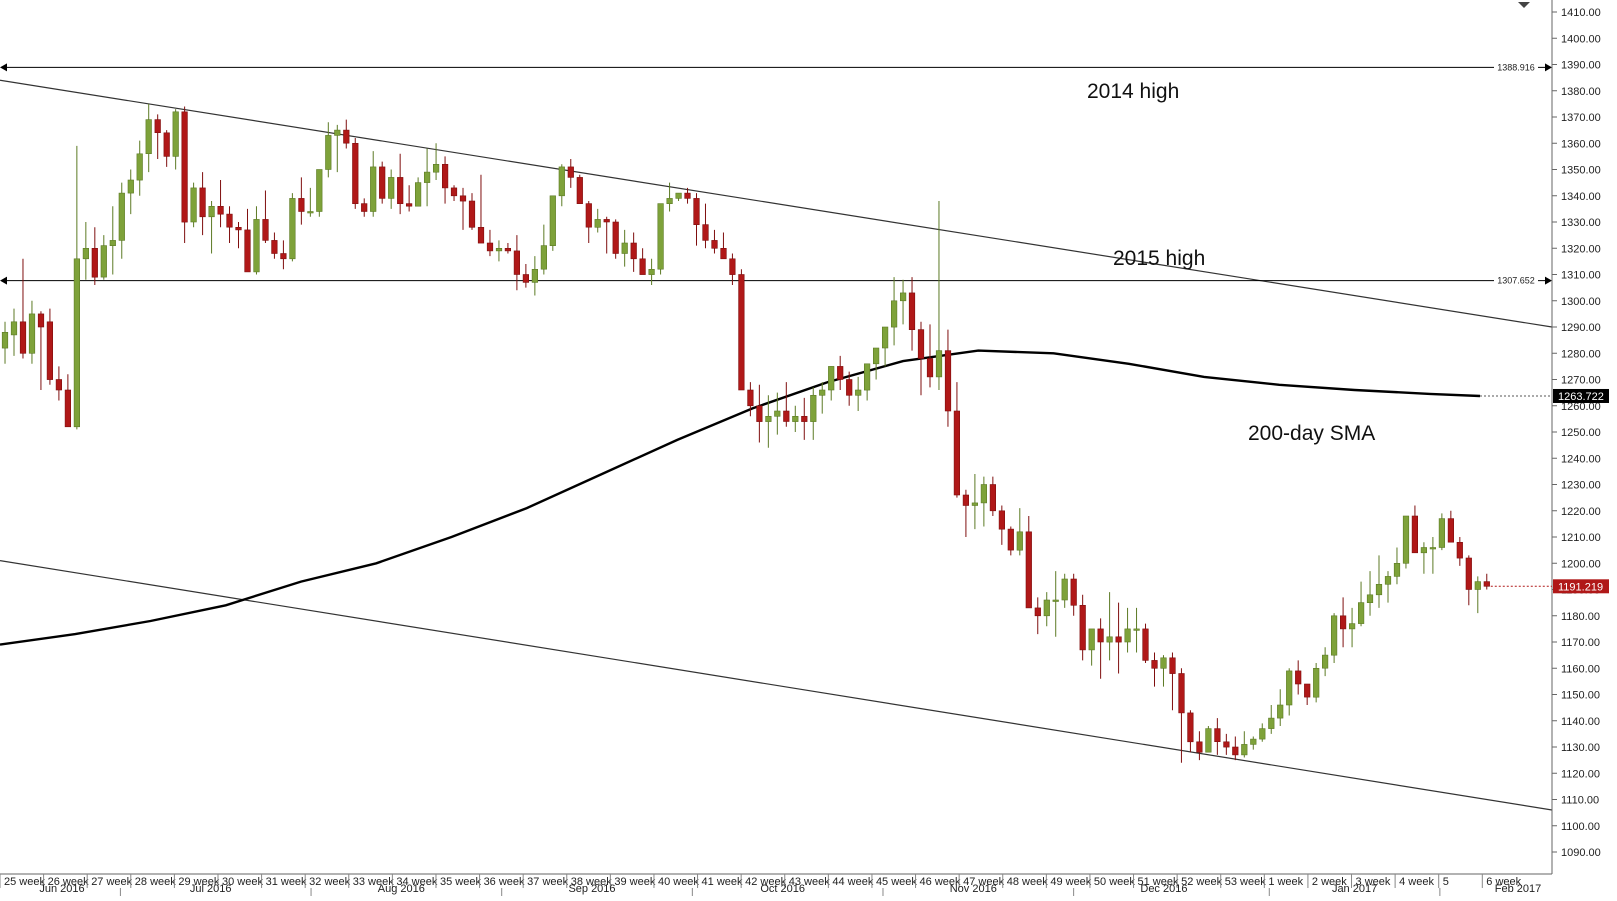 This screenshot has height=901, width=1617. I want to click on y-tick-label: 1160.00, so click(1580, 669).